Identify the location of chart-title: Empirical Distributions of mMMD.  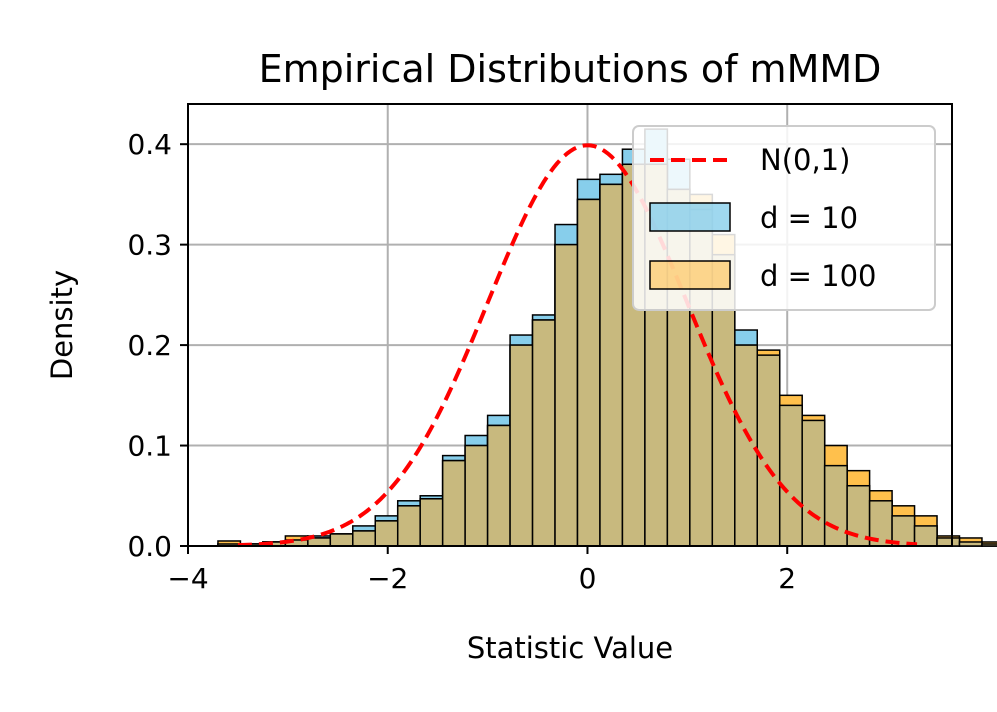
(570, 69).